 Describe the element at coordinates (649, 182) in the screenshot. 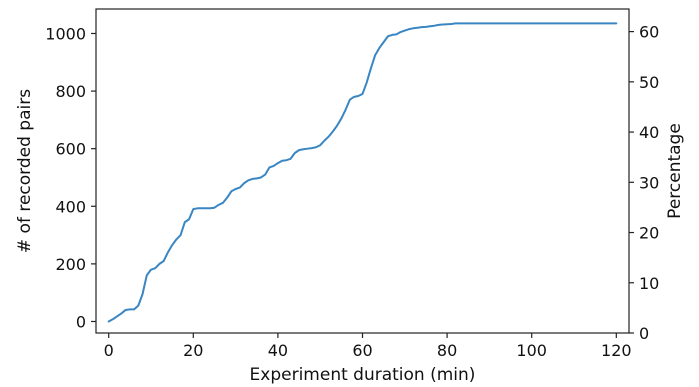

I see `y-right-tick-label-30: 30` at that location.